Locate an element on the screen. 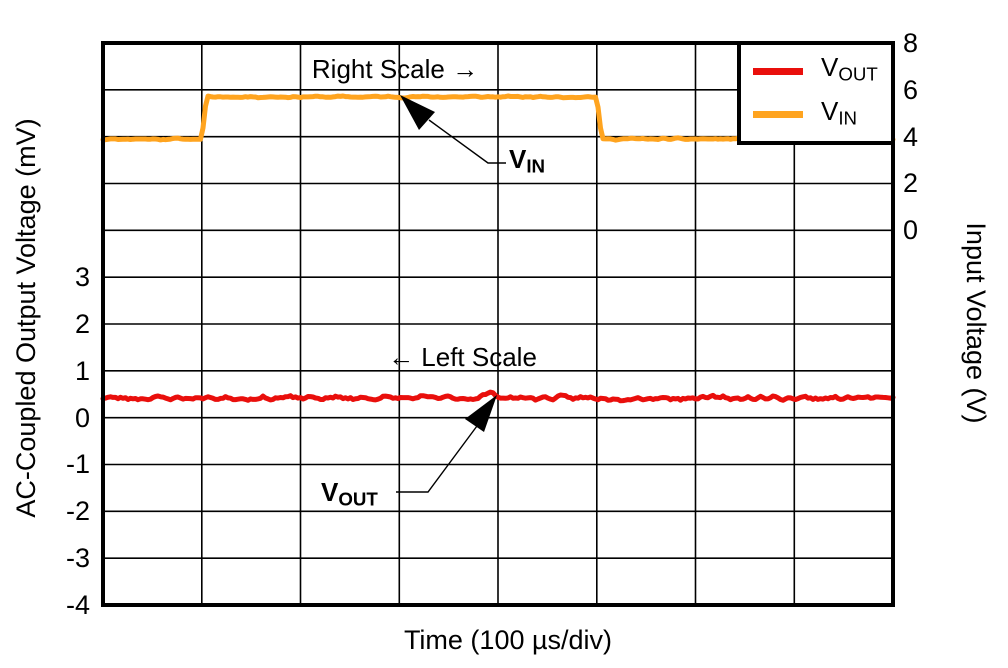 The image size is (1008, 668). right-tick-0: 0 is located at coordinates (911, 230).